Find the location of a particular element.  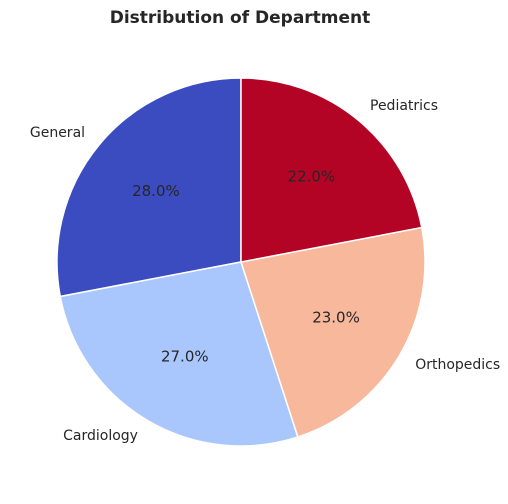

slice-label-pediatrics: Pediatrics is located at coordinates (404, 106).